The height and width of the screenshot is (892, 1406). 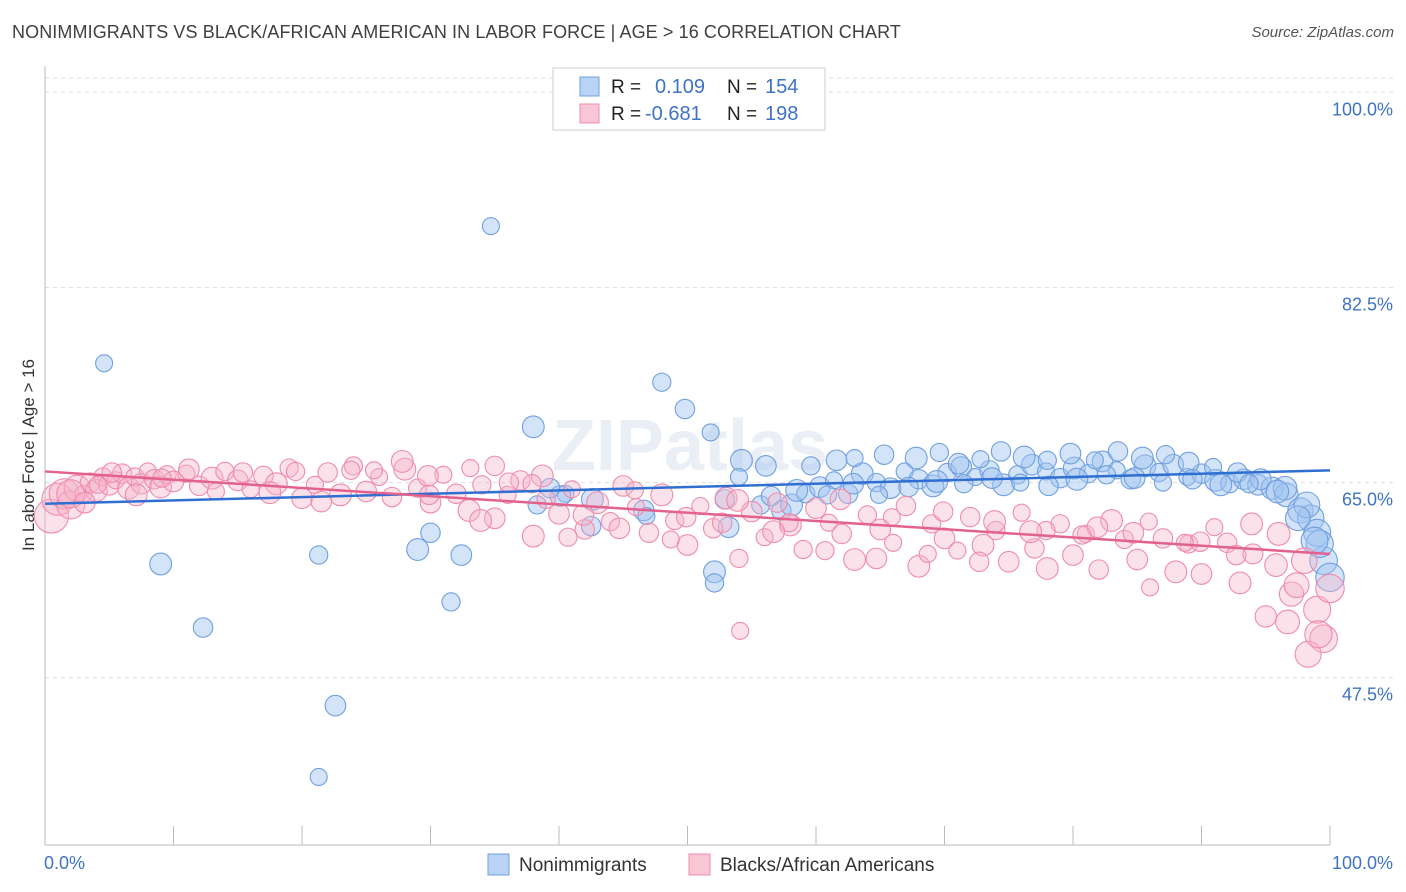 I want to click on y-tick-label: 47.5%, so click(x=1367, y=695).